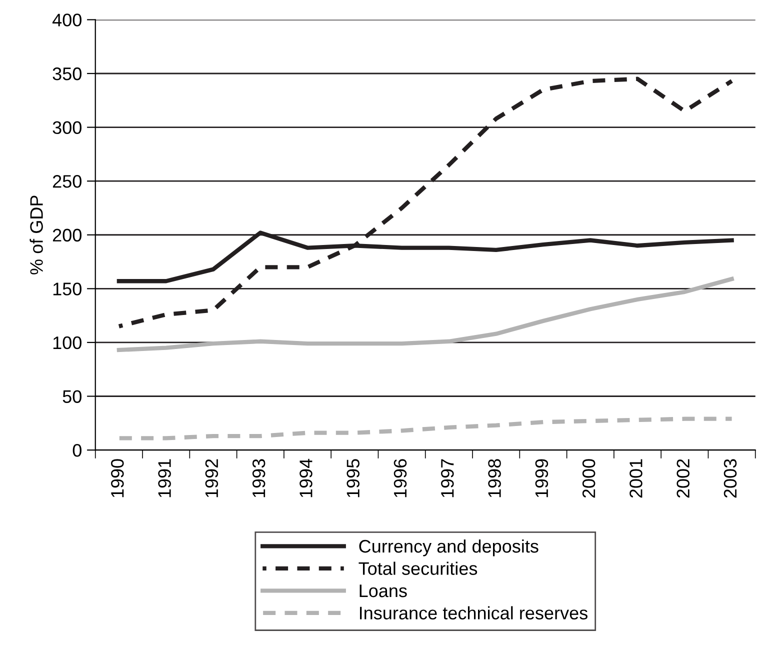  What do you see at coordinates (67, 20) in the screenshot?
I see `y-tick-label: 400` at bounding box center [67, 20].